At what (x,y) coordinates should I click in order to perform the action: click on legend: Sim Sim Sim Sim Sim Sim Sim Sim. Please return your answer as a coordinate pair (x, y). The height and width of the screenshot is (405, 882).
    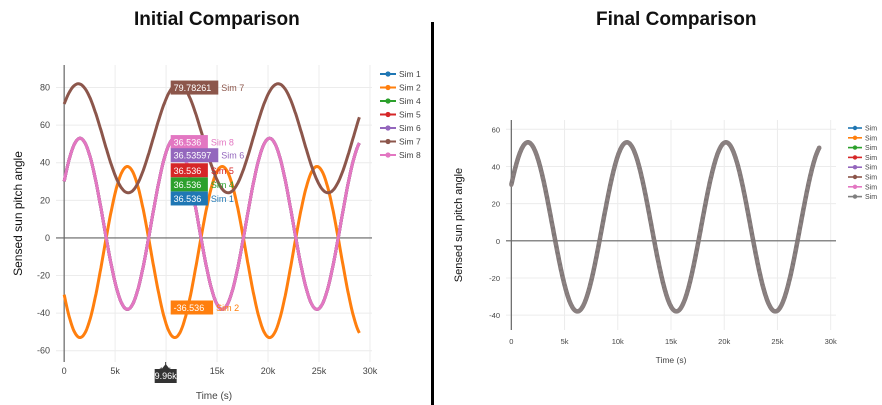
    Looking at the image, I should click on (862, 163).